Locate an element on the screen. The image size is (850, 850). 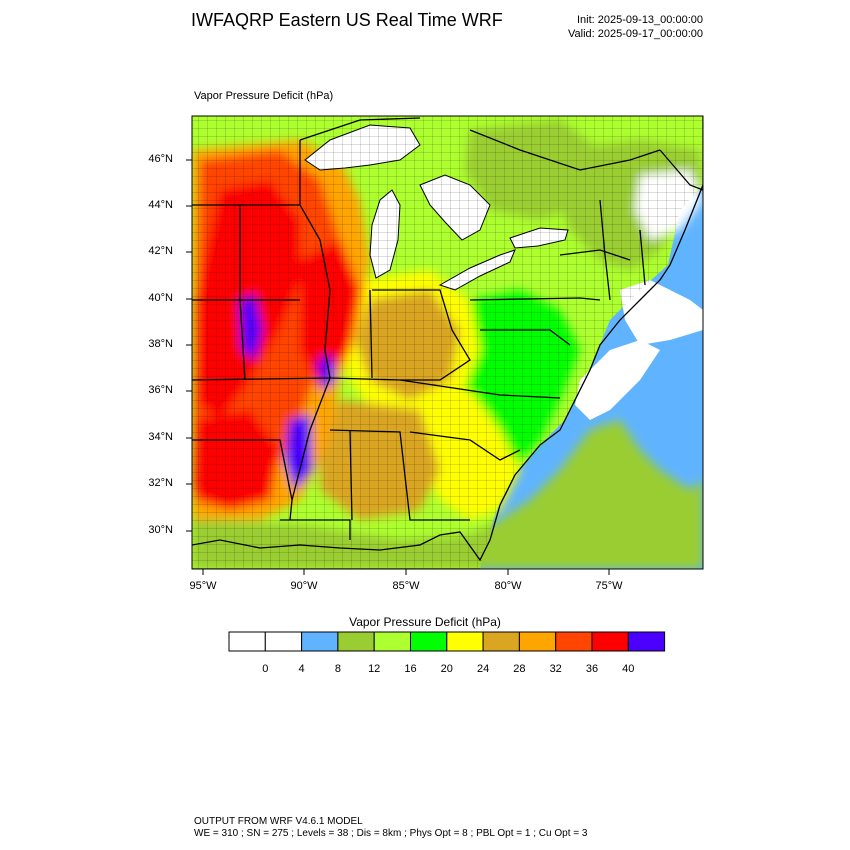
colorbar-tick-label: 16 is located at coordinates (410, 669).